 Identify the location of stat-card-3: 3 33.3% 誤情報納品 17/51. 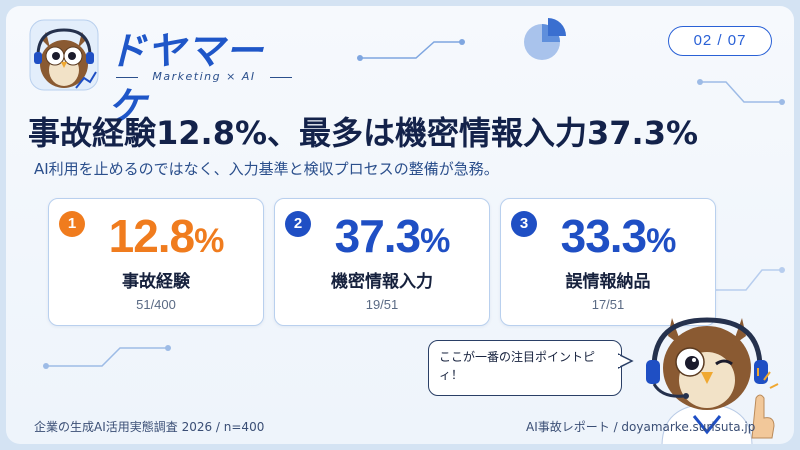
(608, 262).